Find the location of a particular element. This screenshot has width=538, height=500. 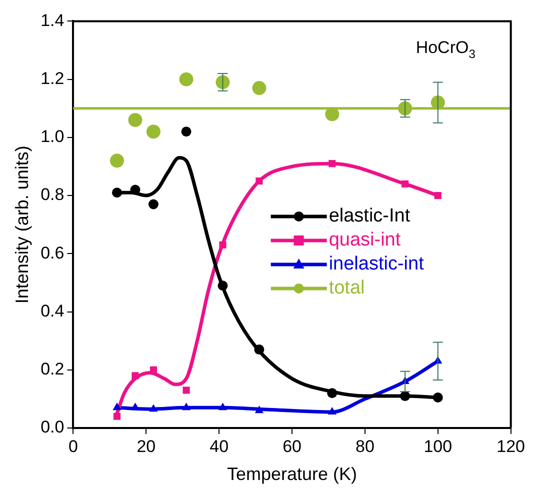

x-tick-label: 120 is located at coordinates (511, 446).